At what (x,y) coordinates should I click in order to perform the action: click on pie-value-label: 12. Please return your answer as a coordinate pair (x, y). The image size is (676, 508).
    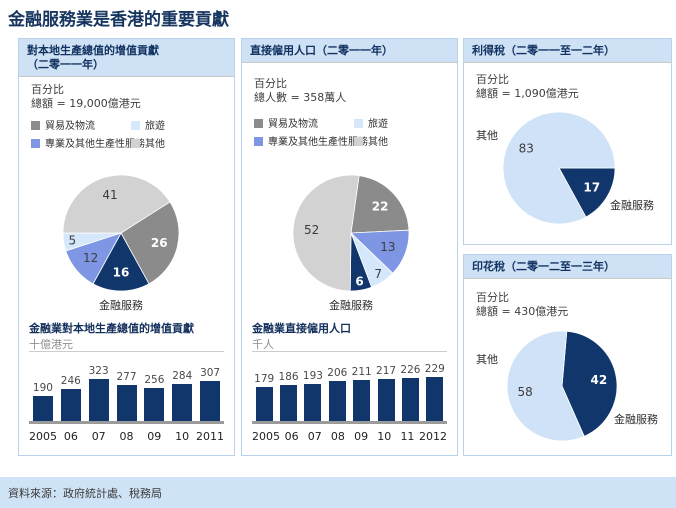
    Looking at the image, I should click on (90, 258).